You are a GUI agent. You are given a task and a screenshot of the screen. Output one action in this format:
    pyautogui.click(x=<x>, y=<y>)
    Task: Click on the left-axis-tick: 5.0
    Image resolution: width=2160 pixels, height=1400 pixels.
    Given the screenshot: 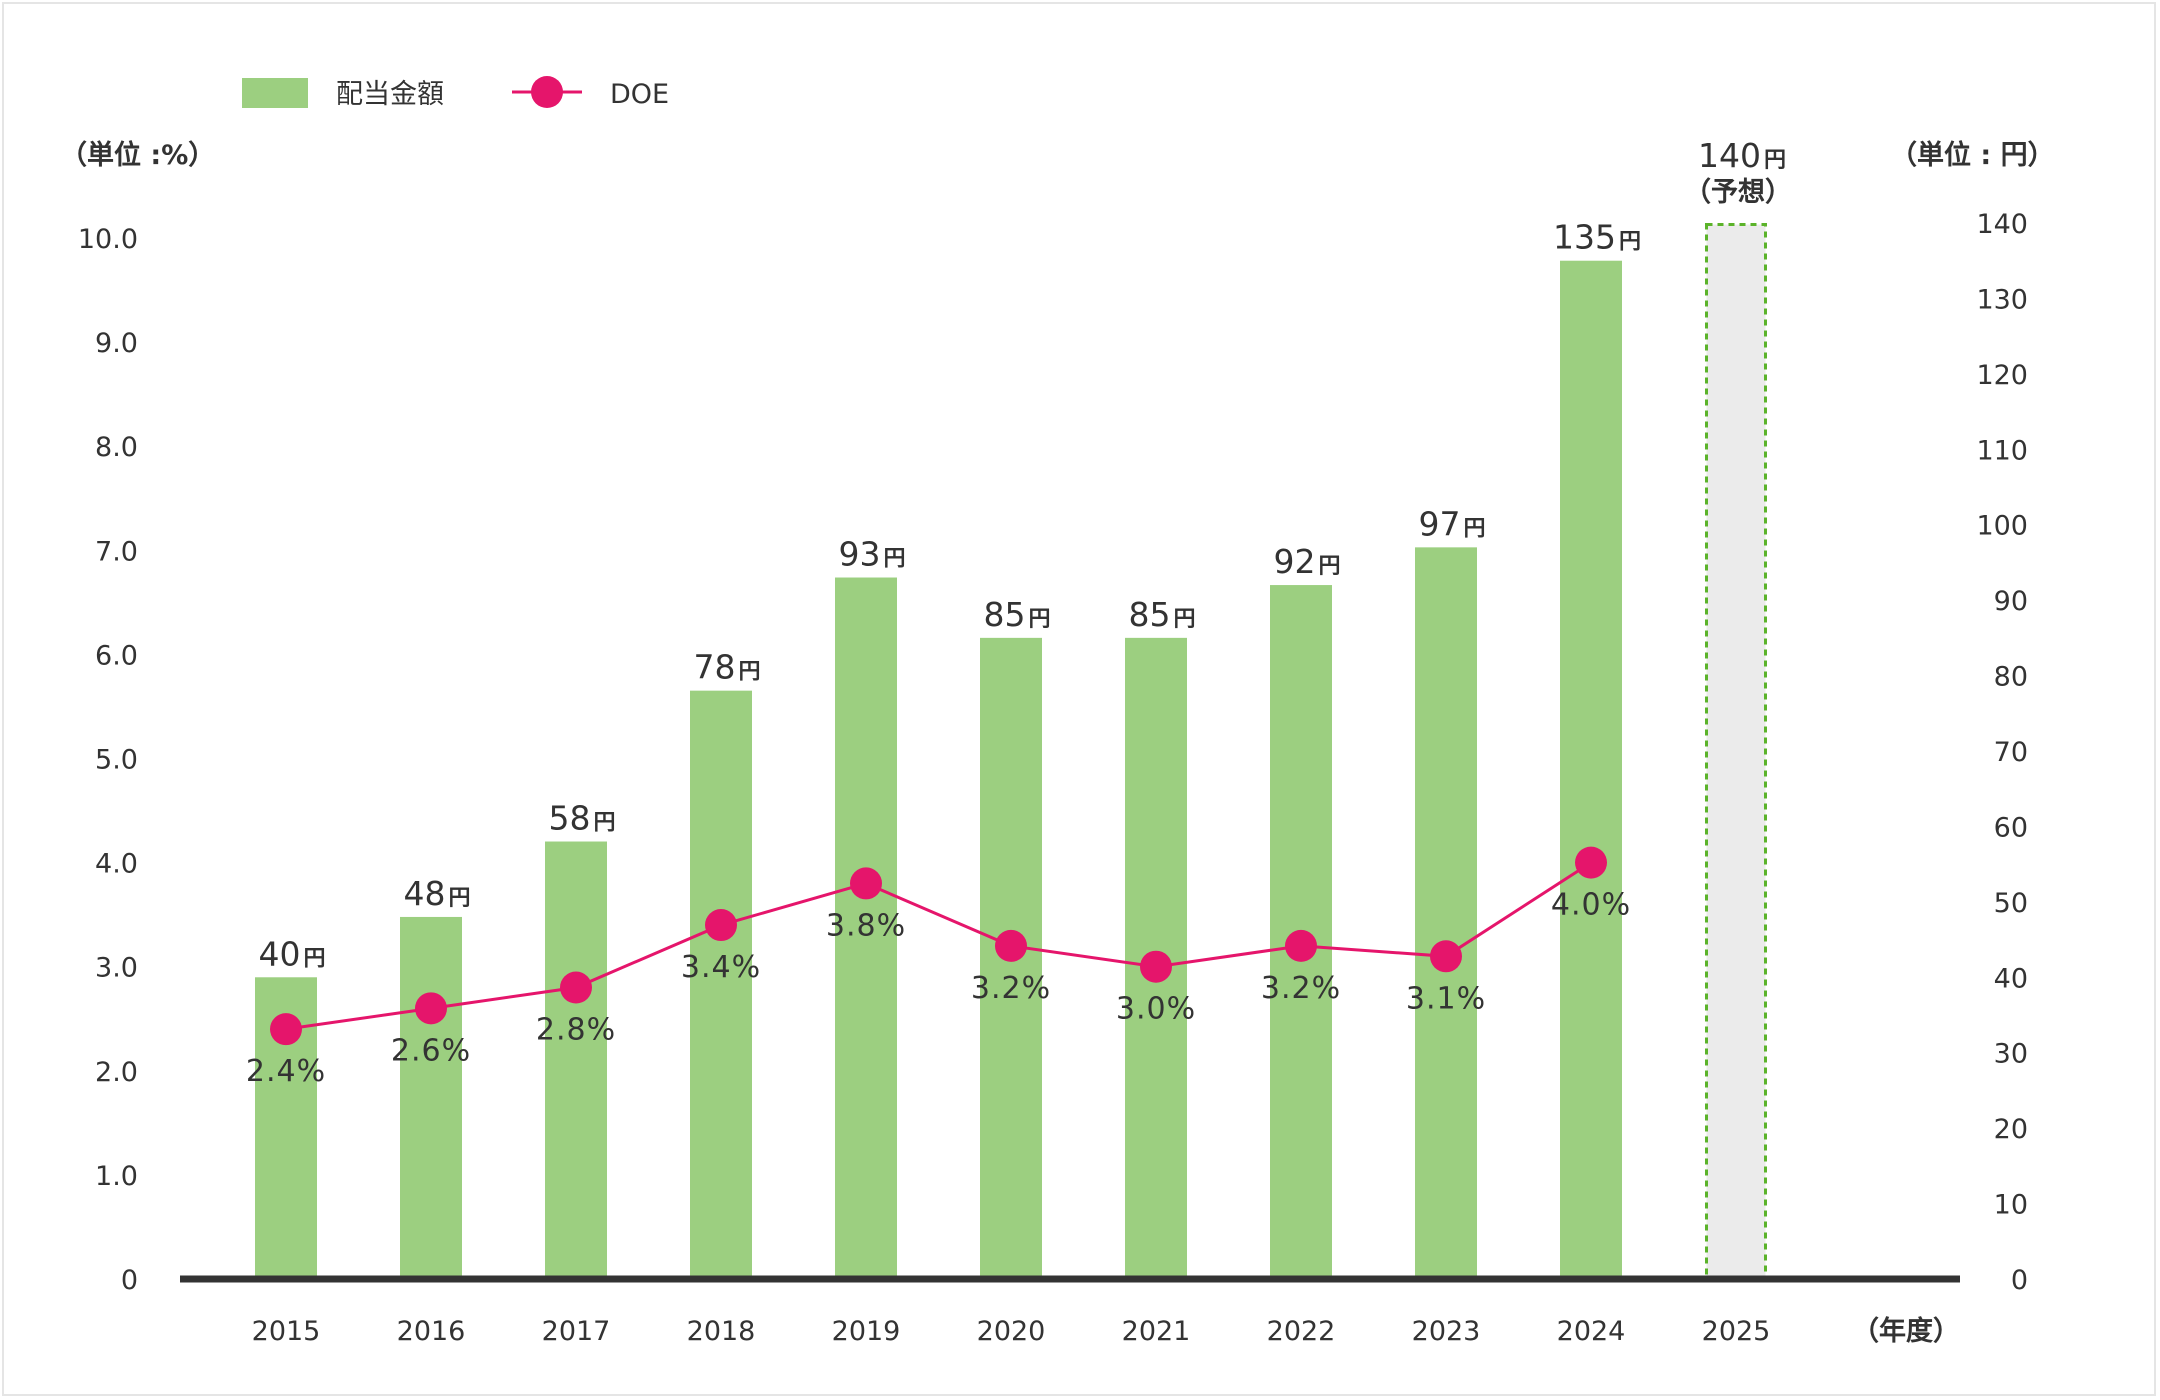 What is the action you would take?
    pyautogui.click(x=116, y=760)
    